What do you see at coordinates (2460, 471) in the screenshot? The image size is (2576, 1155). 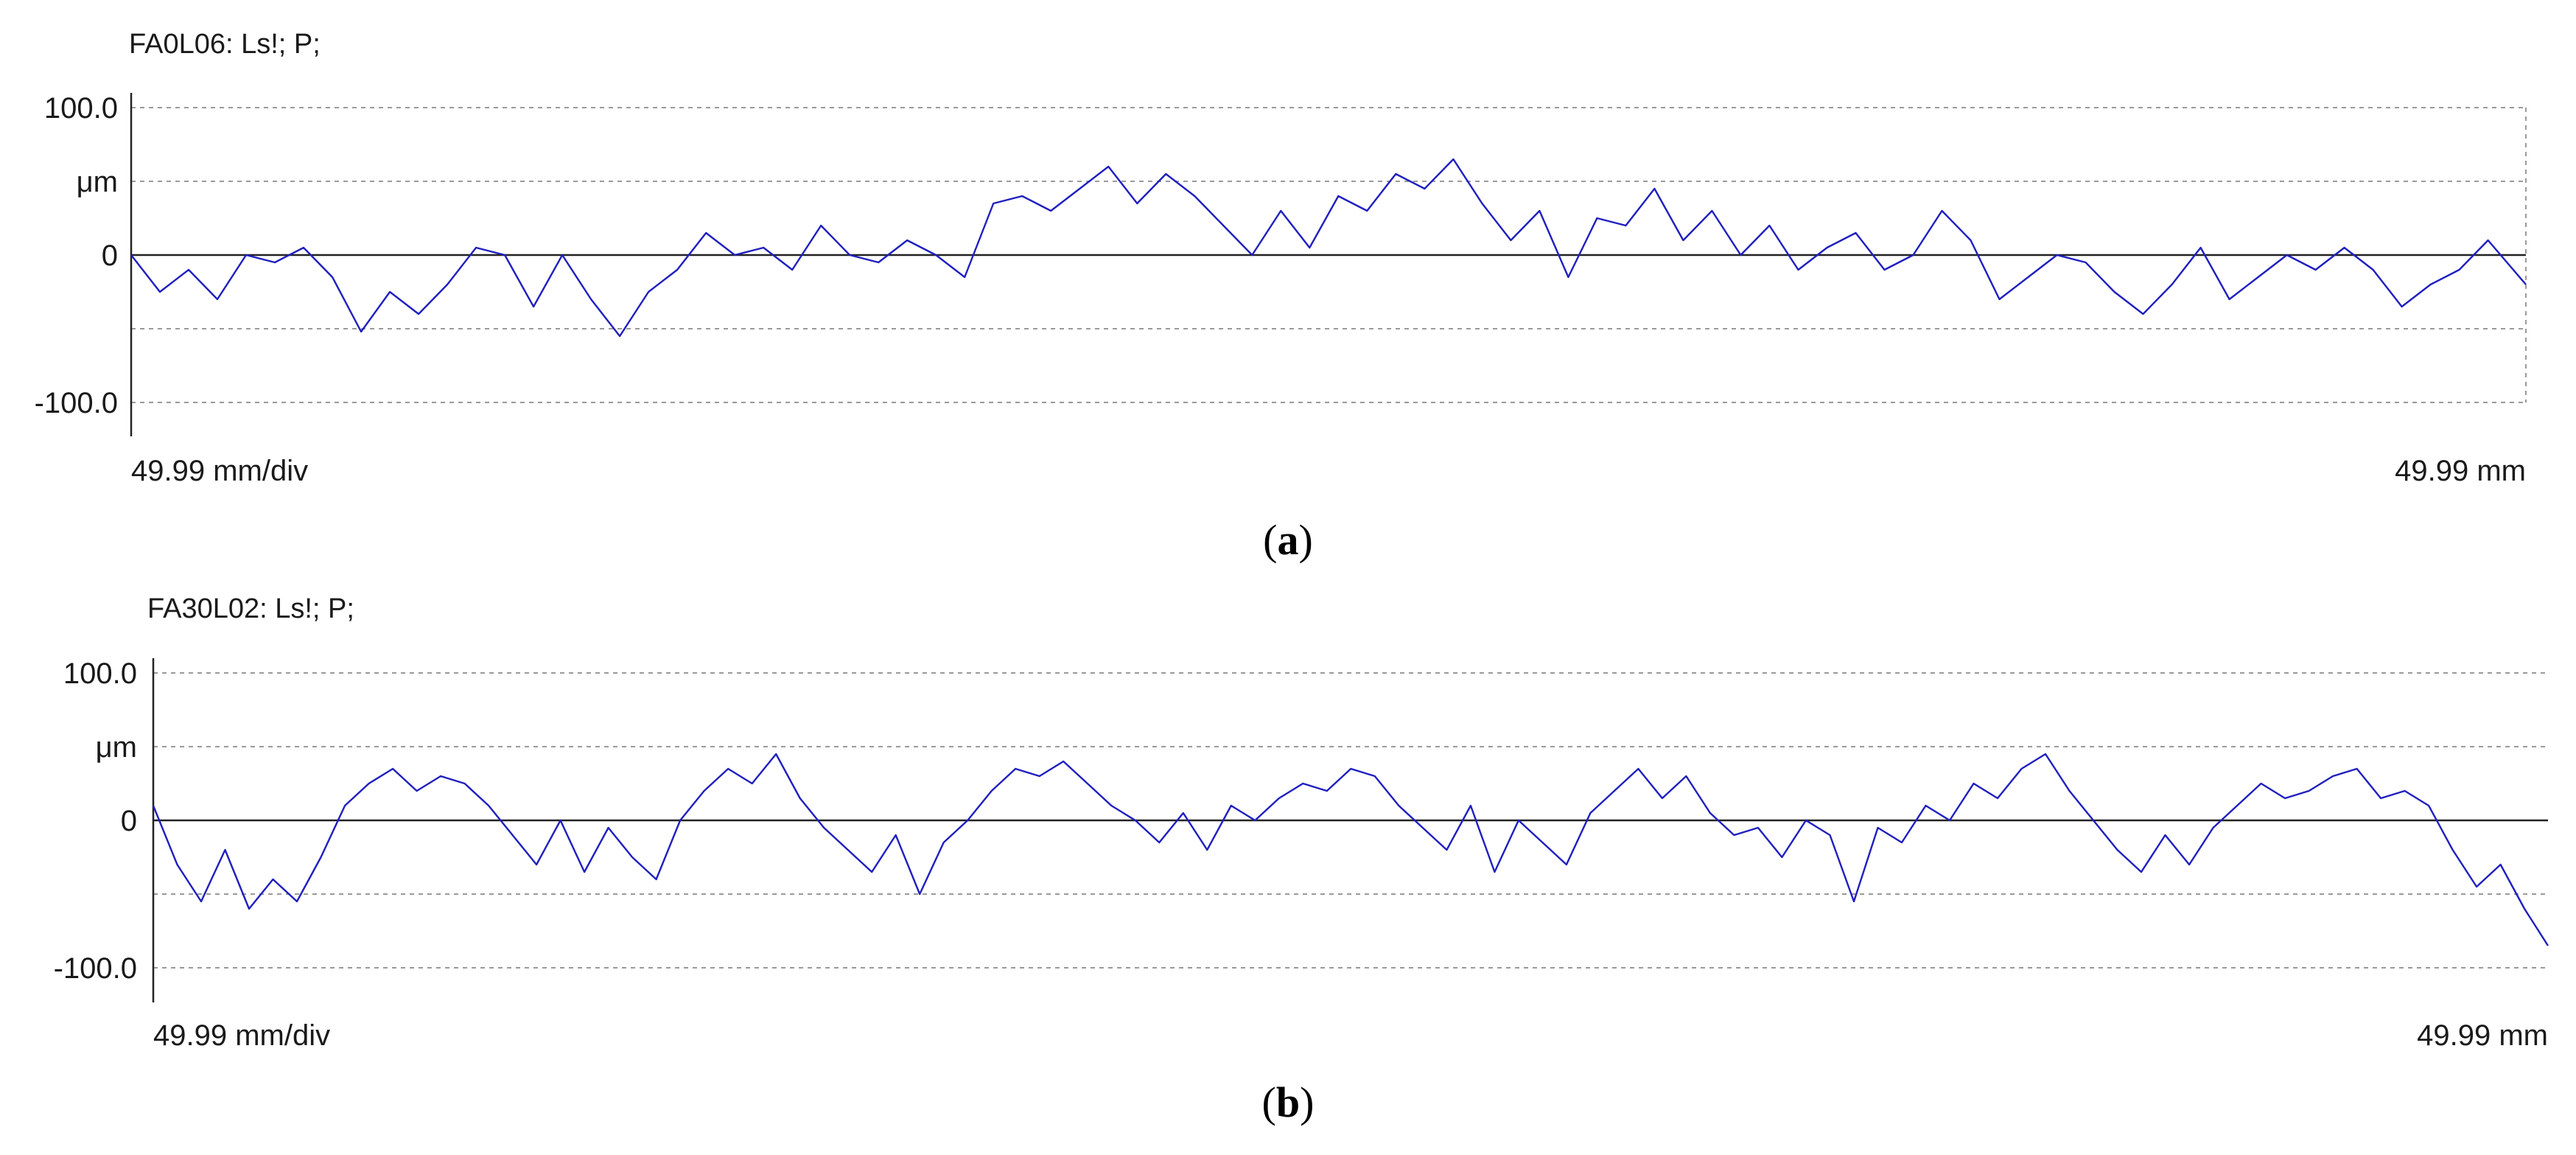 I see `x-right-label-a: 49.99 mm` at bounding box center [2460, 471].